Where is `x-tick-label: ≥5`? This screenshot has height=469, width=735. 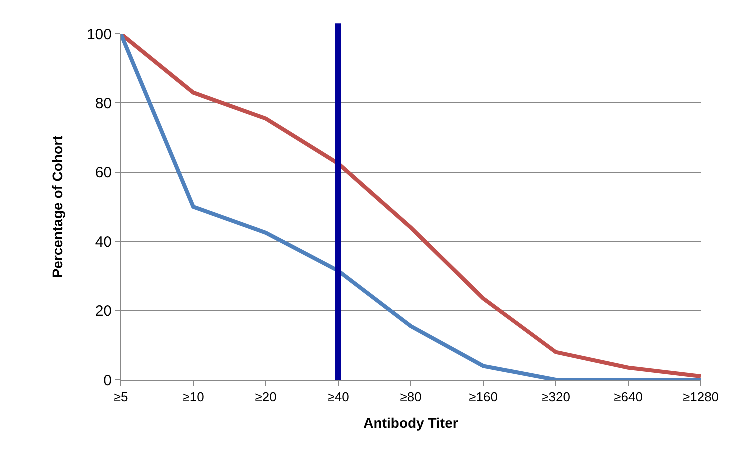 x-tick-label: ≥5 is located at coordinates (121, 397).